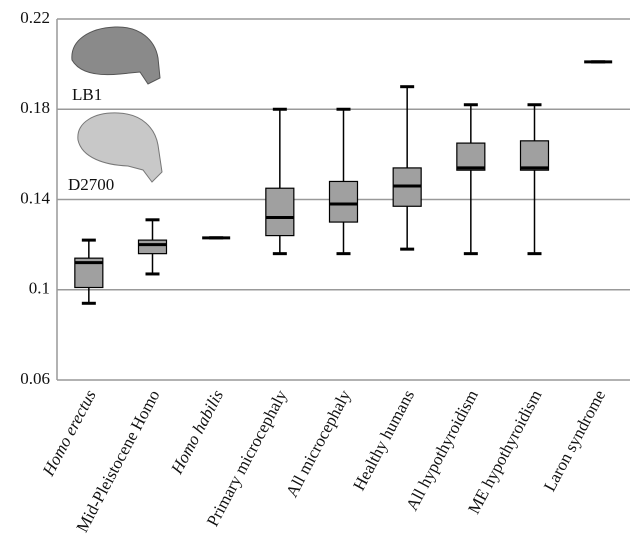  What do you see at coordinates (442, 450) in the screenshot?
I see `x-tick-label: All hypothyroidism` at bounding box center [442, 450].